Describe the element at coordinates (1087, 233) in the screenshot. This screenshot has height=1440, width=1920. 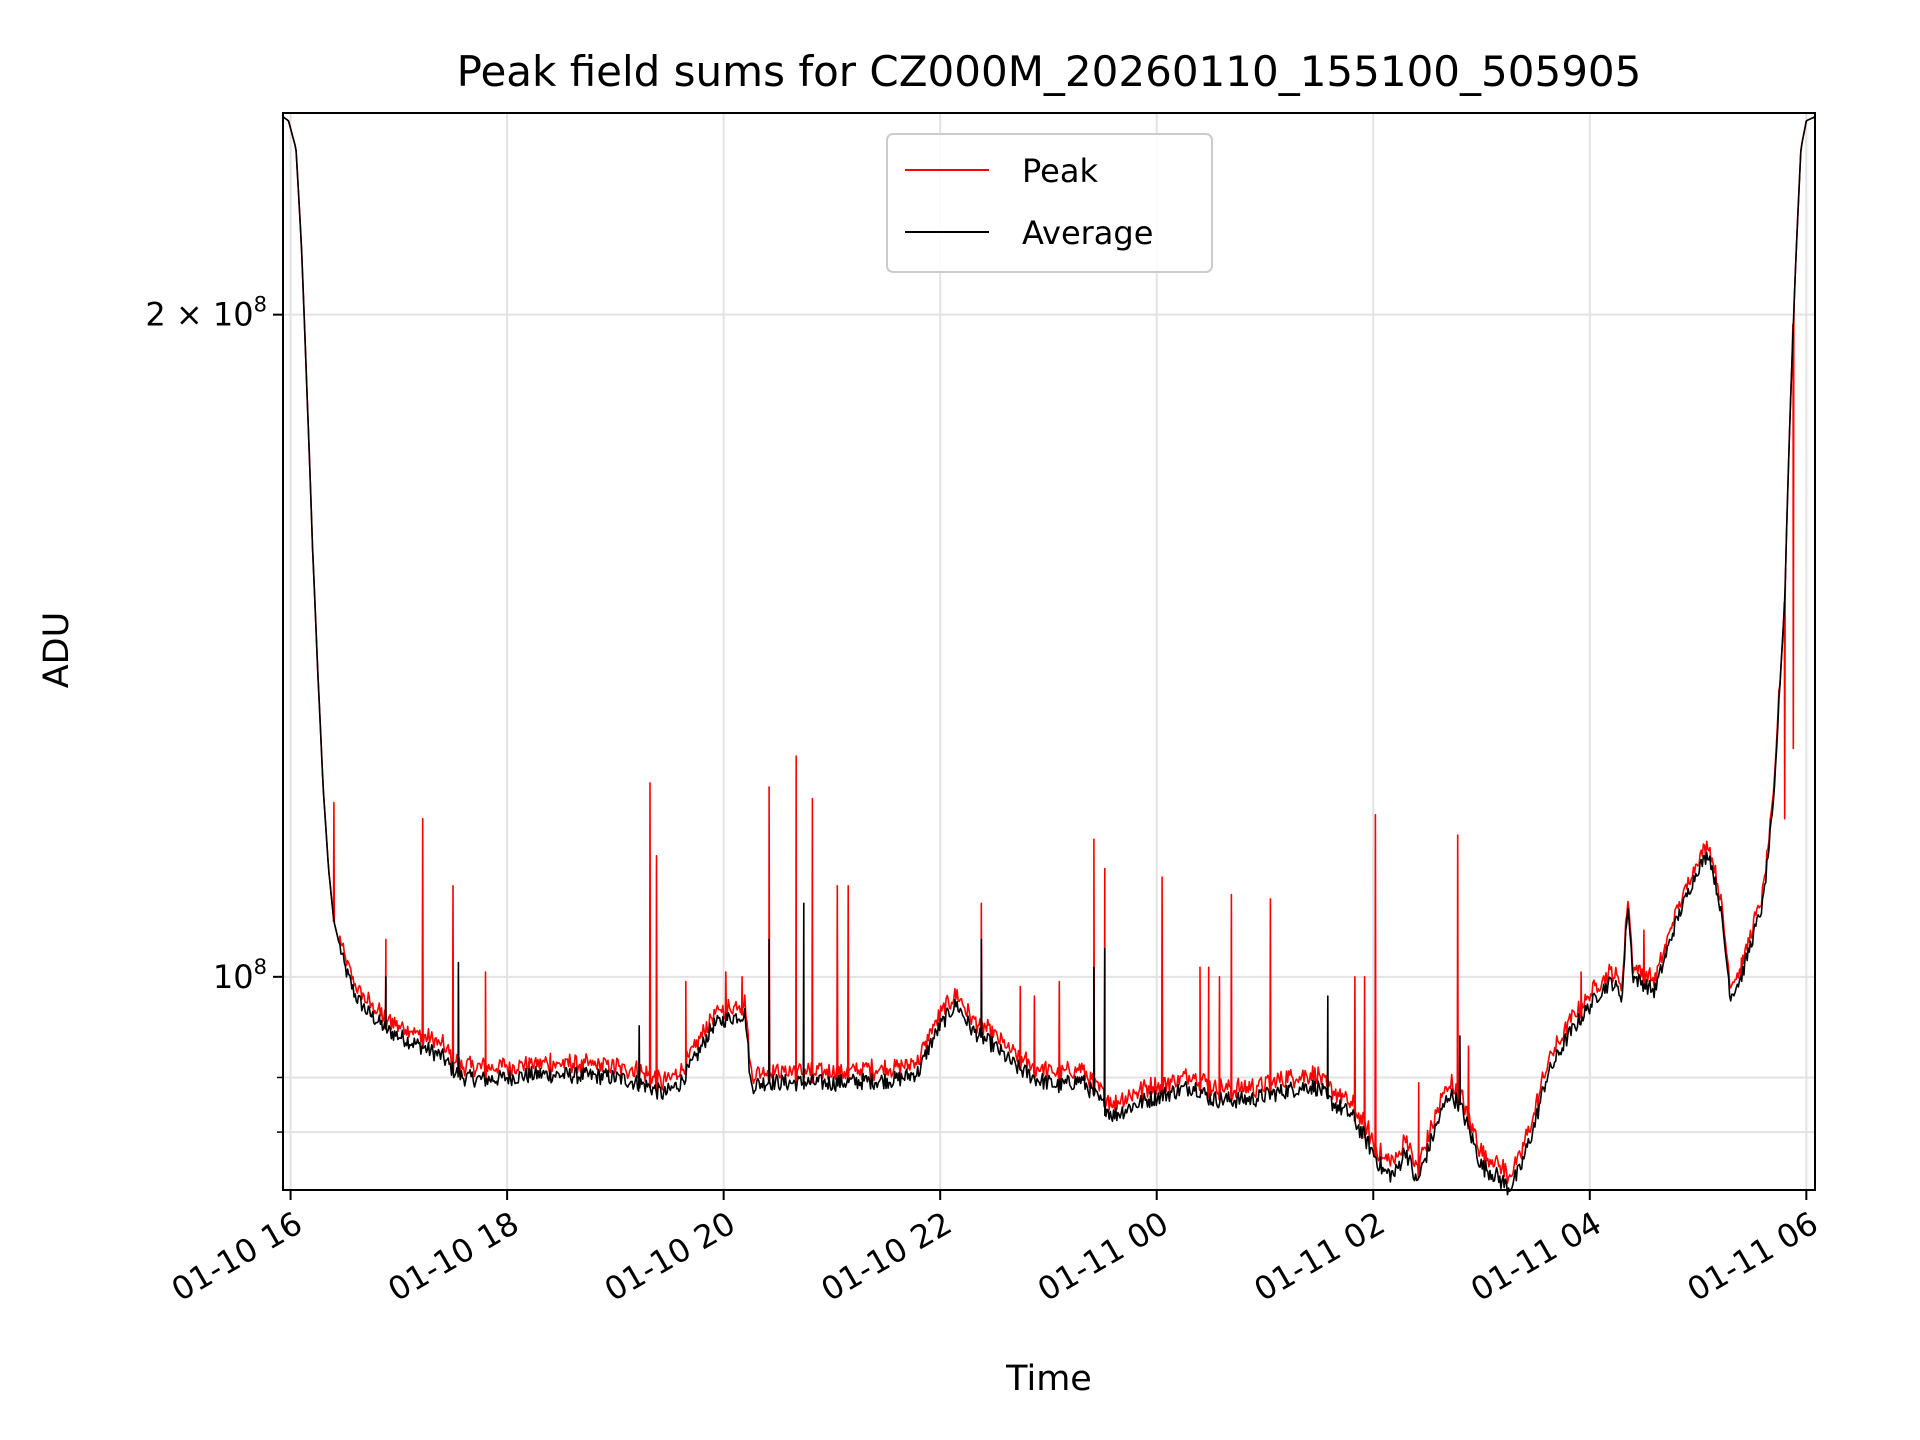
I see `legend-label-average: Average` at that location.